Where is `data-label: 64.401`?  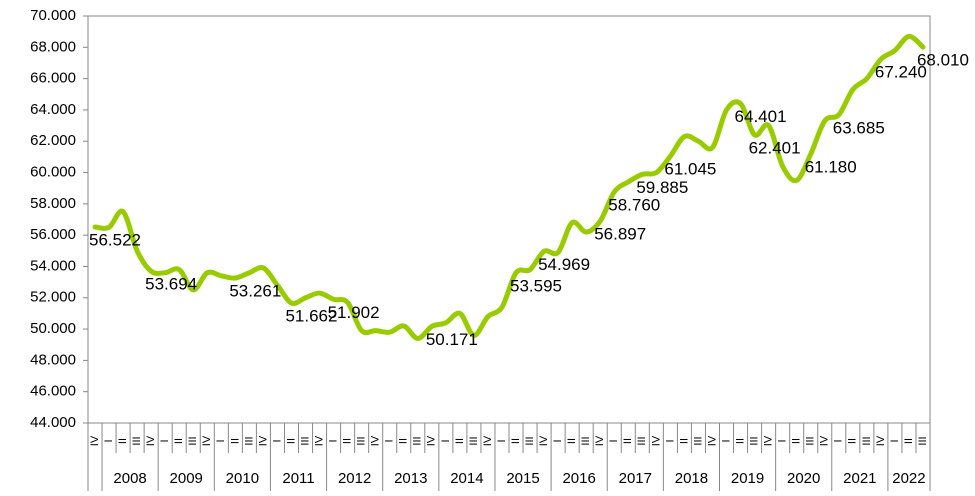 data-label: 64.401 is located at coordinates (761, 116).